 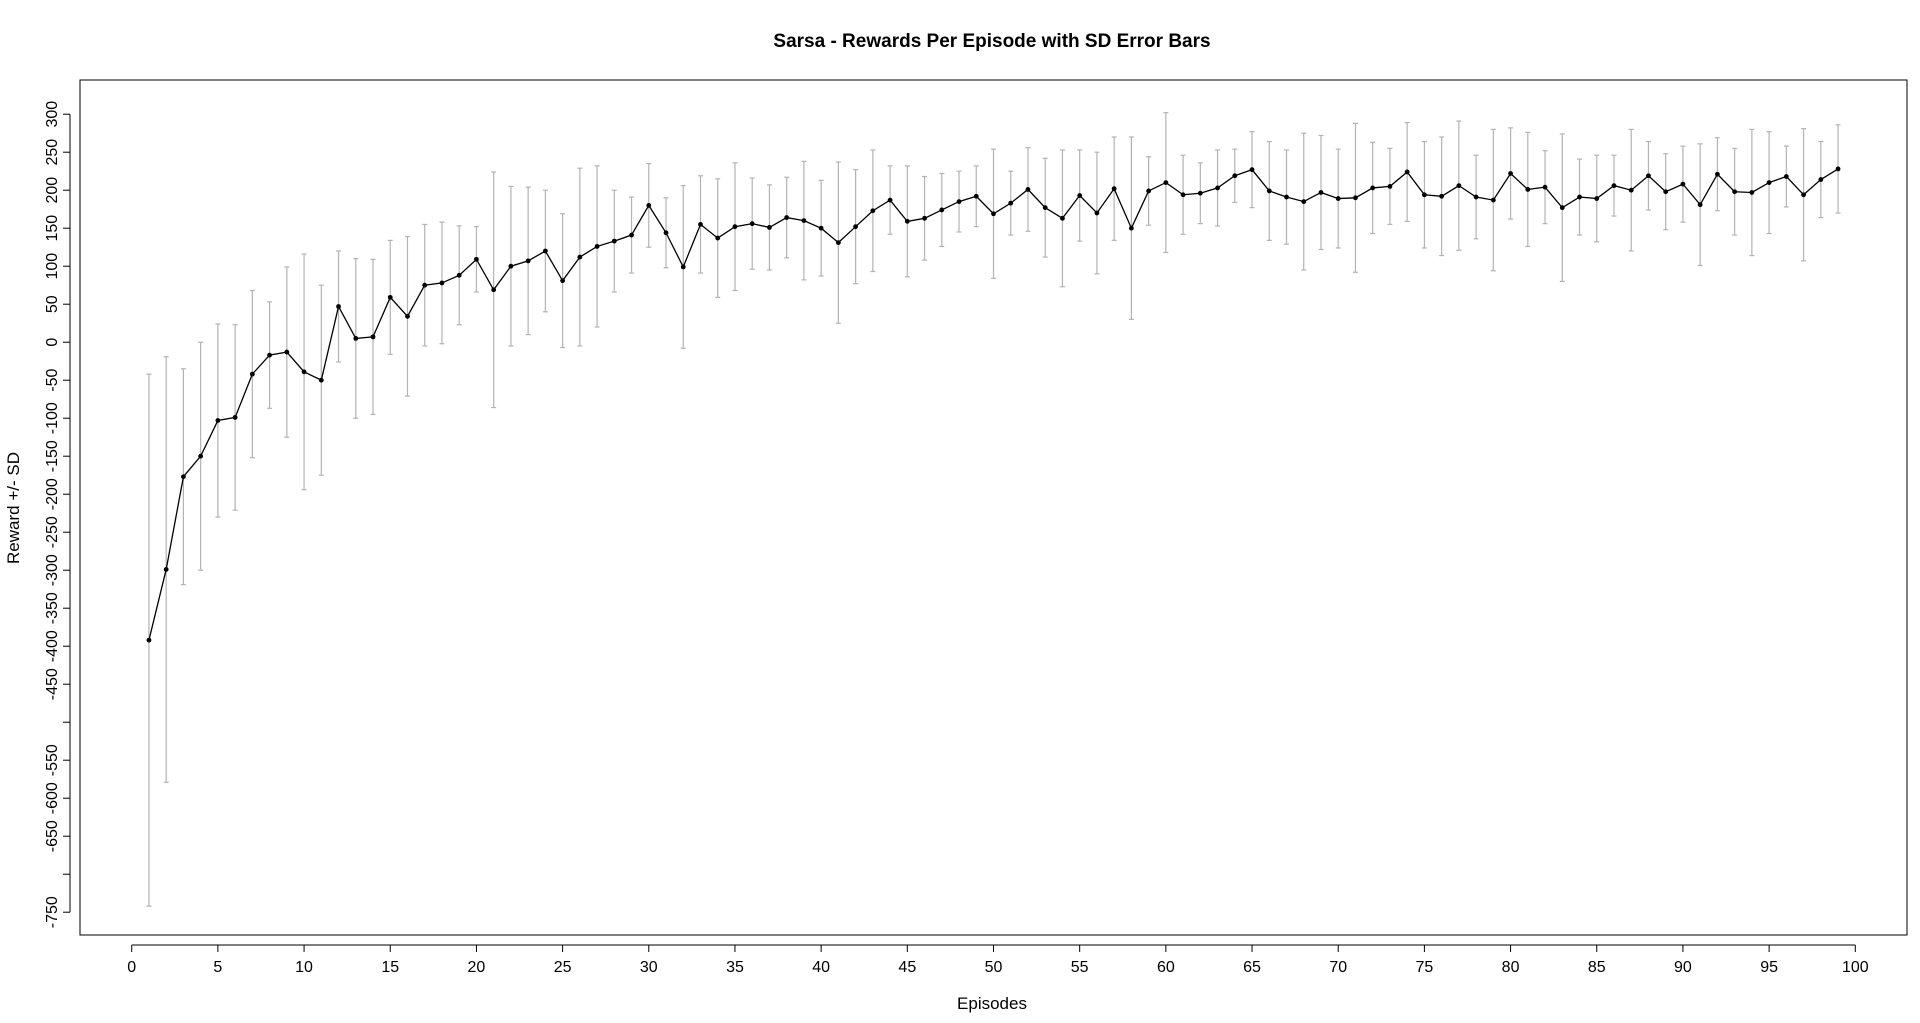 What do you see at coordinates (304, 967) in the screenshot?
I see `x-tick-label: 10` at bounding box center [304, 967].